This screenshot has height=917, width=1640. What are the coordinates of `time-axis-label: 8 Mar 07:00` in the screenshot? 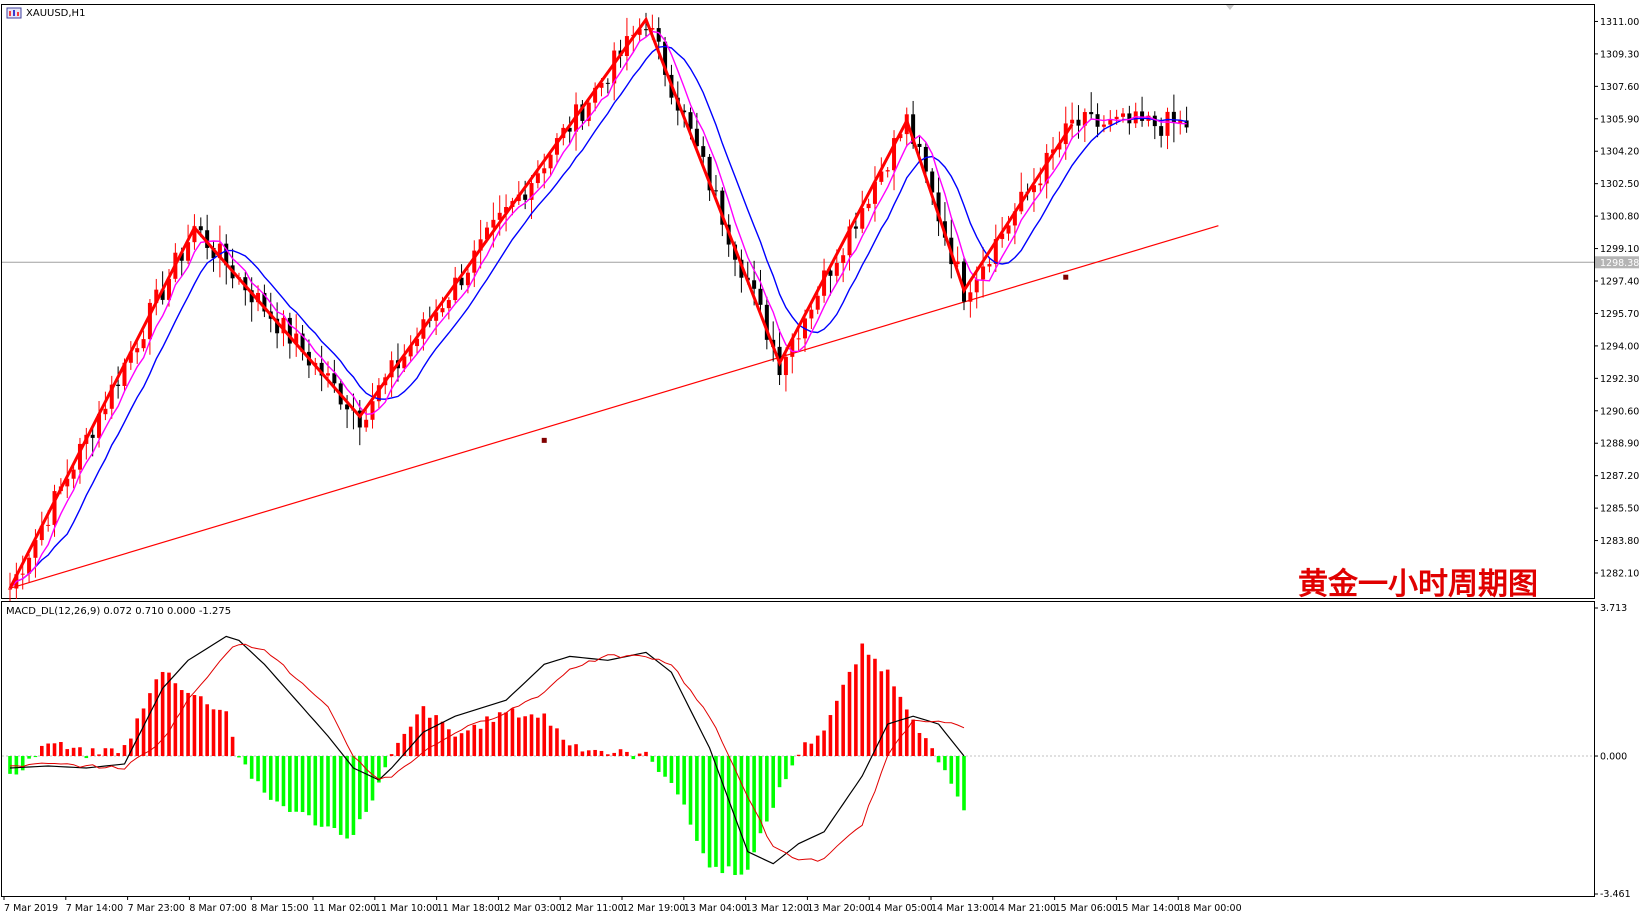 It's located at (217, 908).